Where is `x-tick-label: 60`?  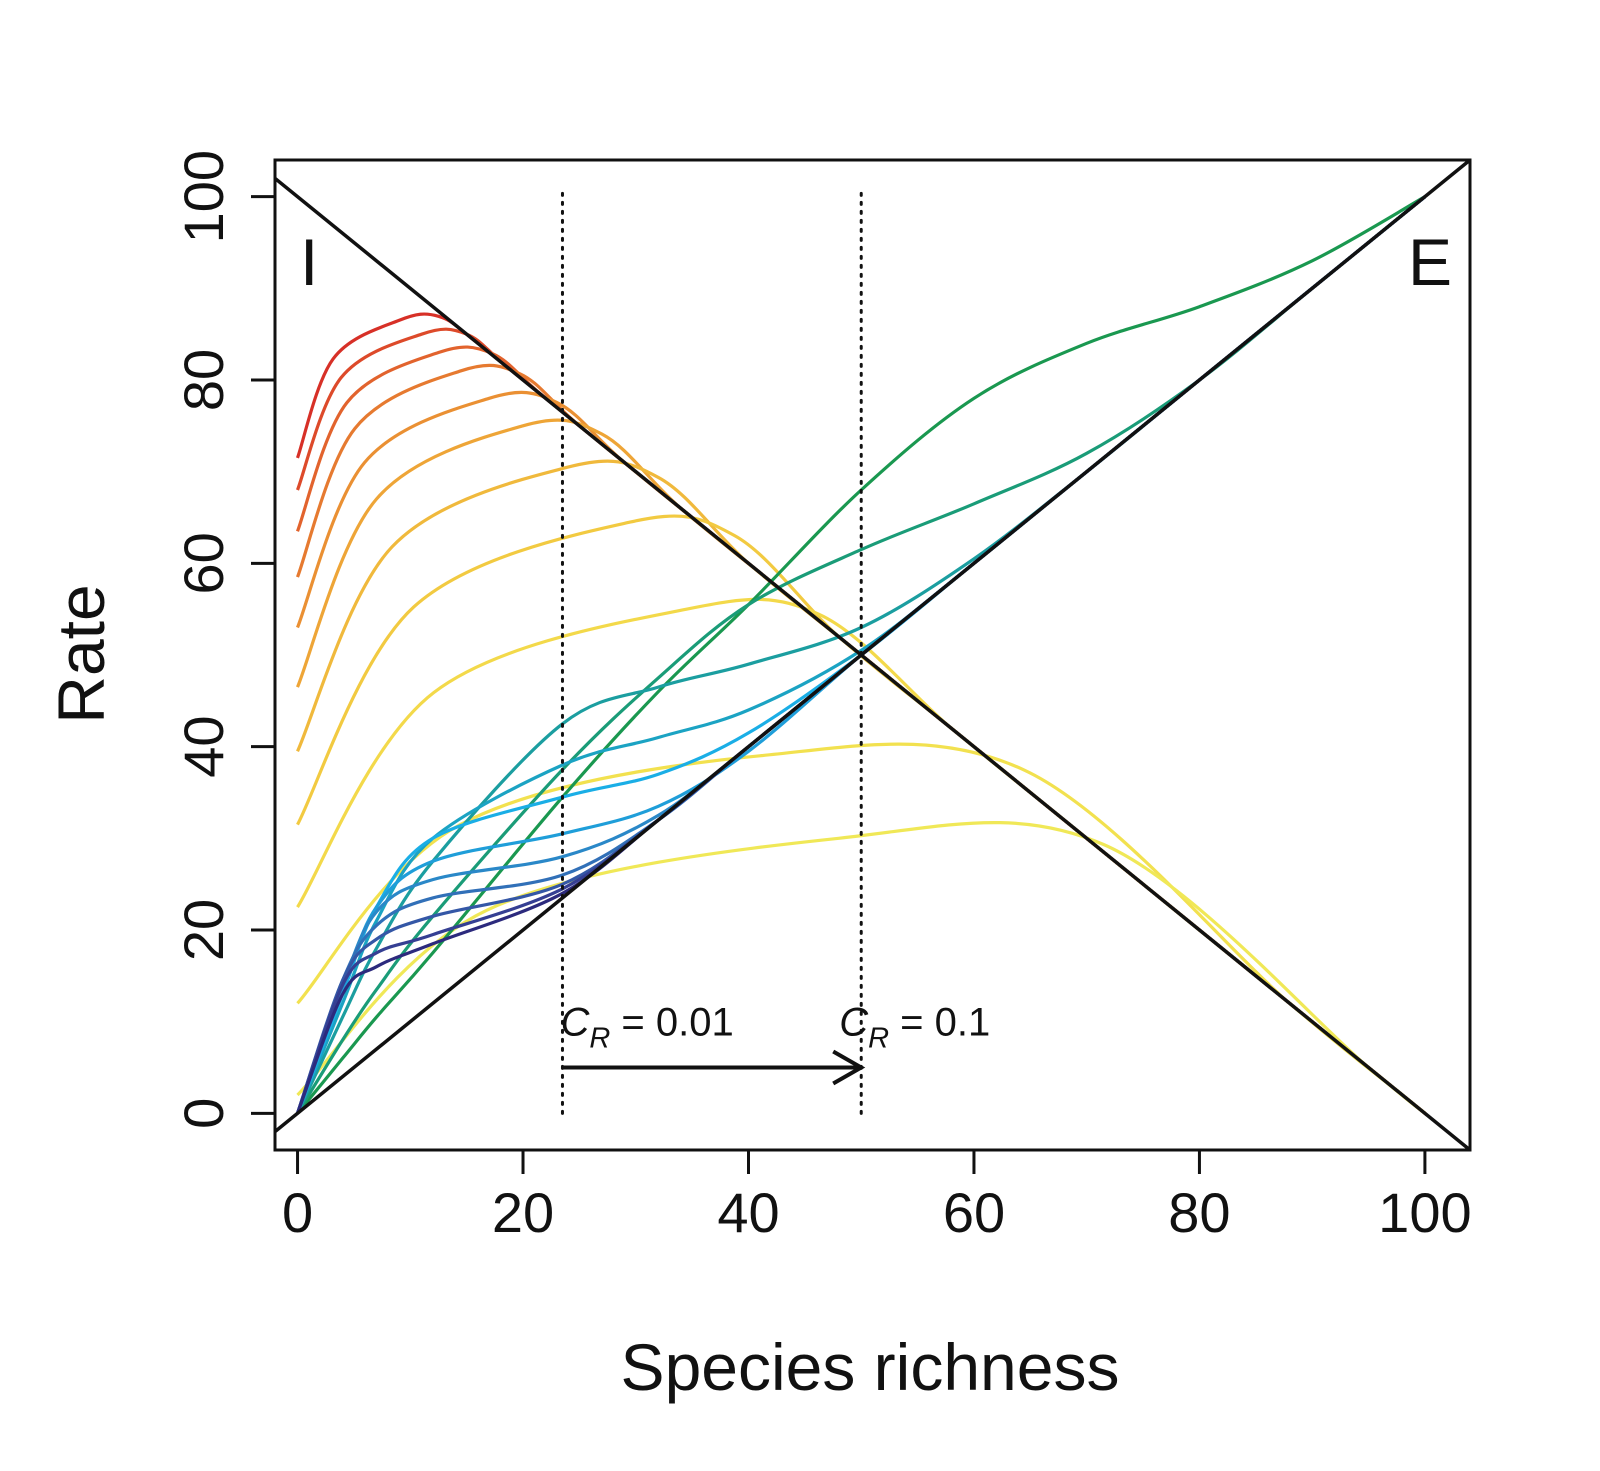
x-tick-label: 60 is located at coordinates (974, 1212).